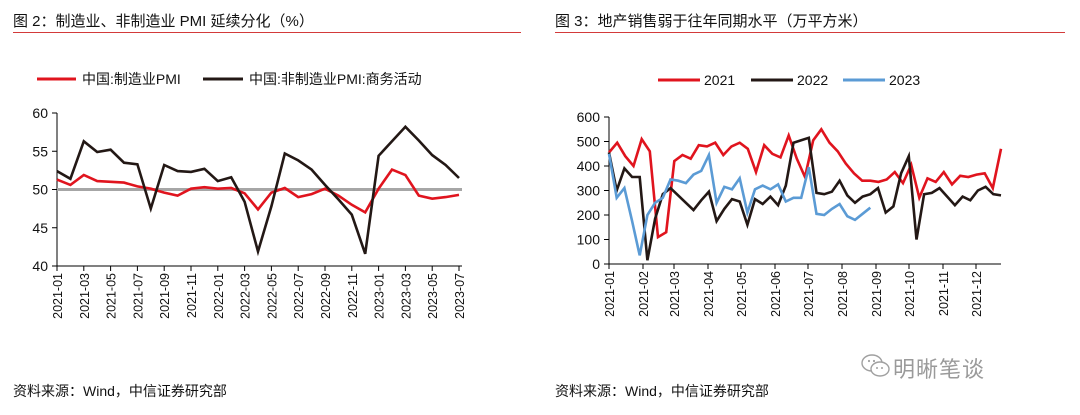  I want to click on sales-x-tick-label: 2021-05, so click(742, 294).